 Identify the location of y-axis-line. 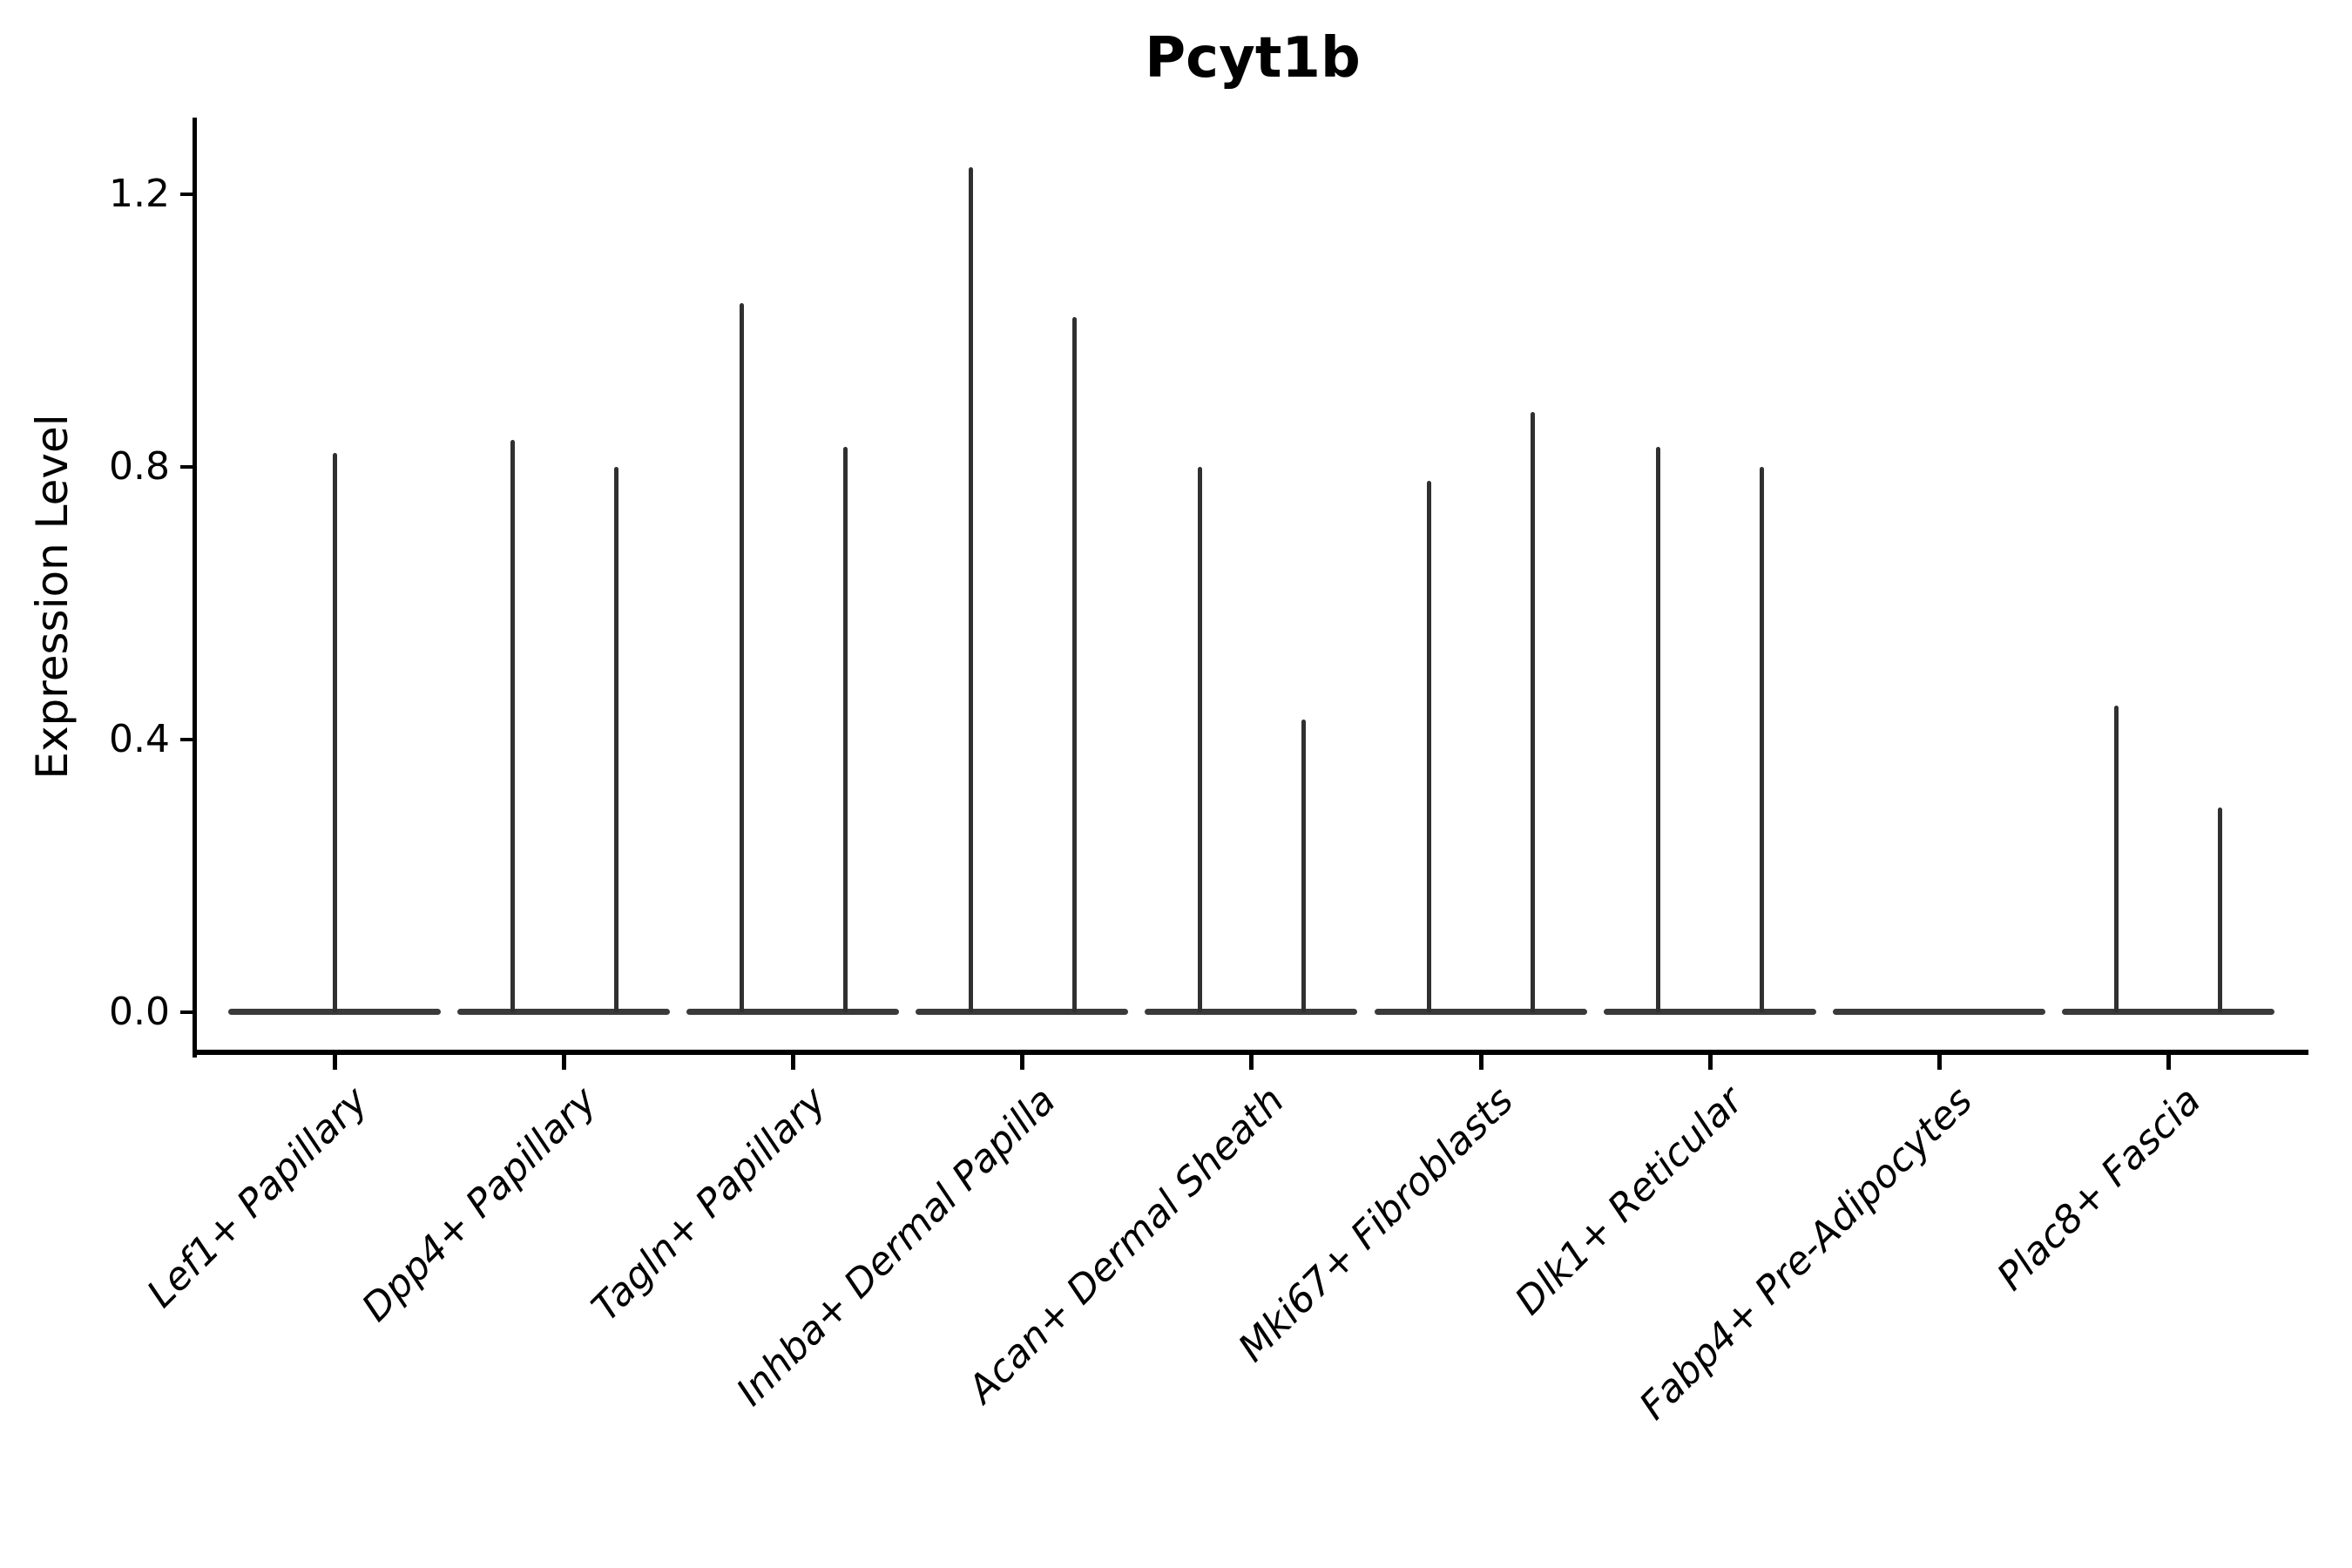
(195, 588).